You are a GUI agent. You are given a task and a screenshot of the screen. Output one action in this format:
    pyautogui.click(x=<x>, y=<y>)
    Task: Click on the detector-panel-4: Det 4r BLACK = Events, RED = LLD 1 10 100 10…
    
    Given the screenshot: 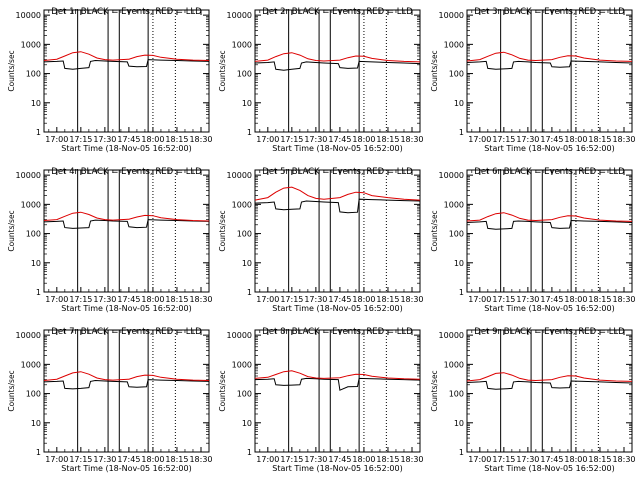 What is the action you would take?
    pyautogui.click(x=110, y=240)
    